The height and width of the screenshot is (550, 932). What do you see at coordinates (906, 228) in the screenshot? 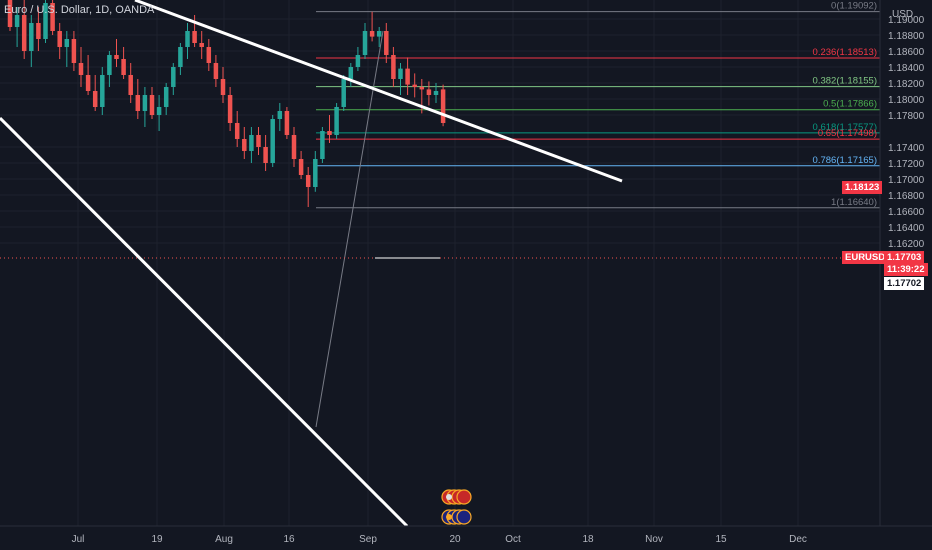
I see `price-axis-tick-label: 1.16400` at bounding box center [906, 228].